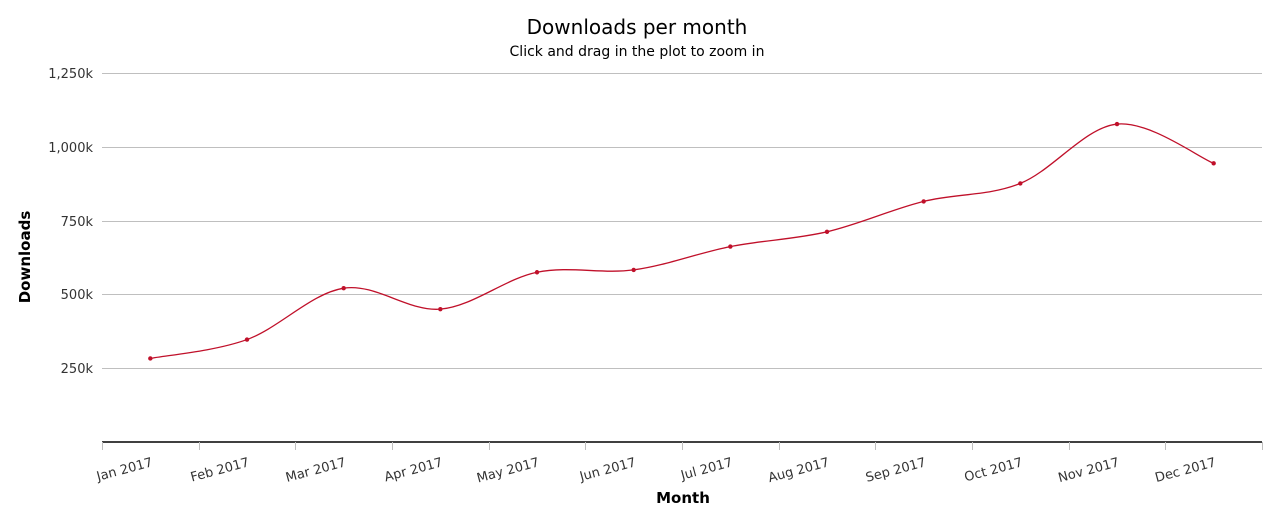 The image size is (1280, 528). What do you see at coordinates (70, 74) in the screenshot?
I see `y-tick-label: 1,250k` at bounding box center [70, 74].